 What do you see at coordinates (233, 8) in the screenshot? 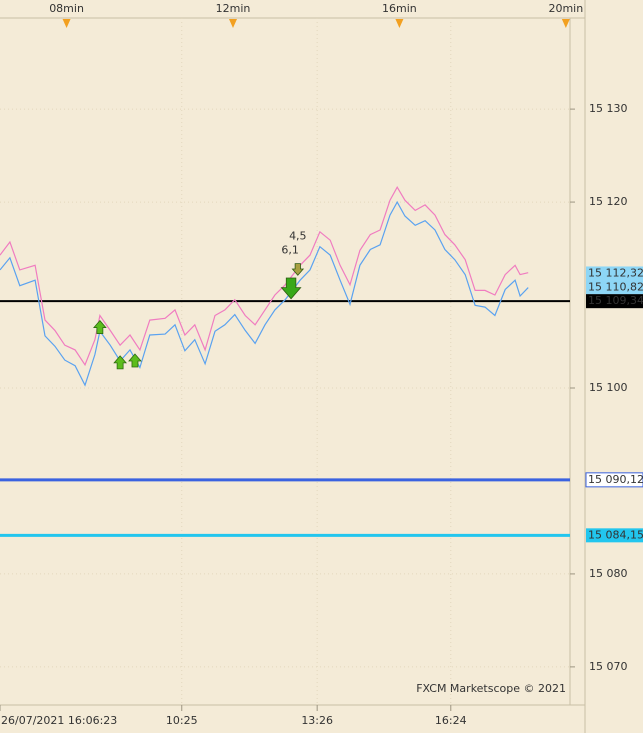
I see `x2-tick-label: 12min` at bounding box center [233, 8].